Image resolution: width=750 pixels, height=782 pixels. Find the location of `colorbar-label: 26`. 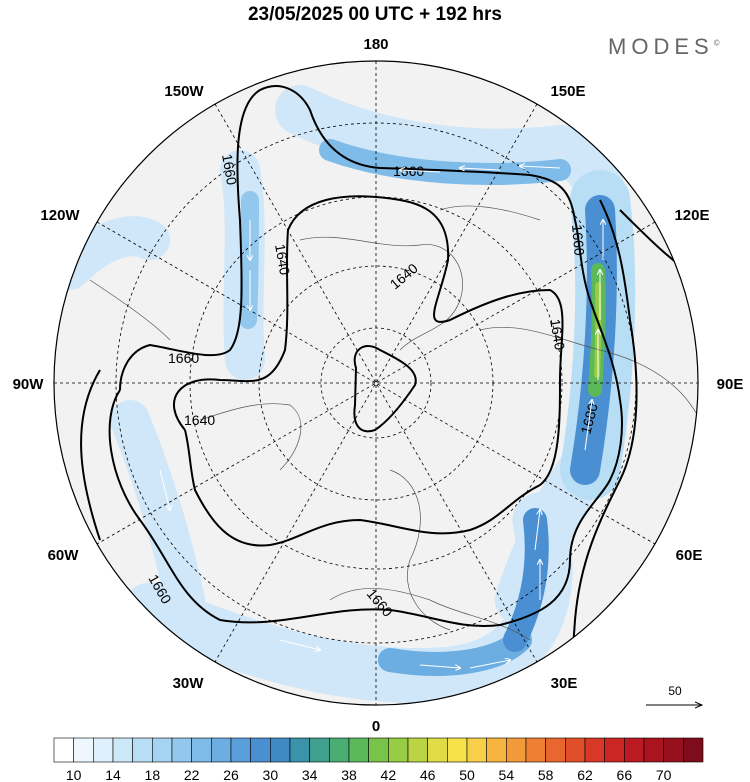

colorbar-label: 26 is located at coordinates (231, 774).